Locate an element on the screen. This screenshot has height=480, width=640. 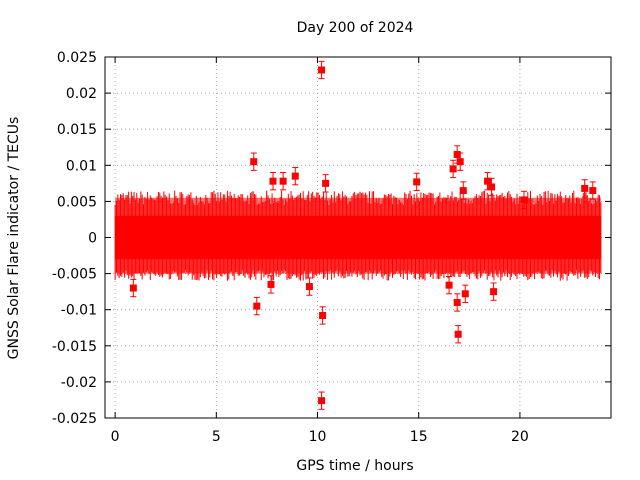
y-tick-label: -0.005 is located at coordinates (74, 275).